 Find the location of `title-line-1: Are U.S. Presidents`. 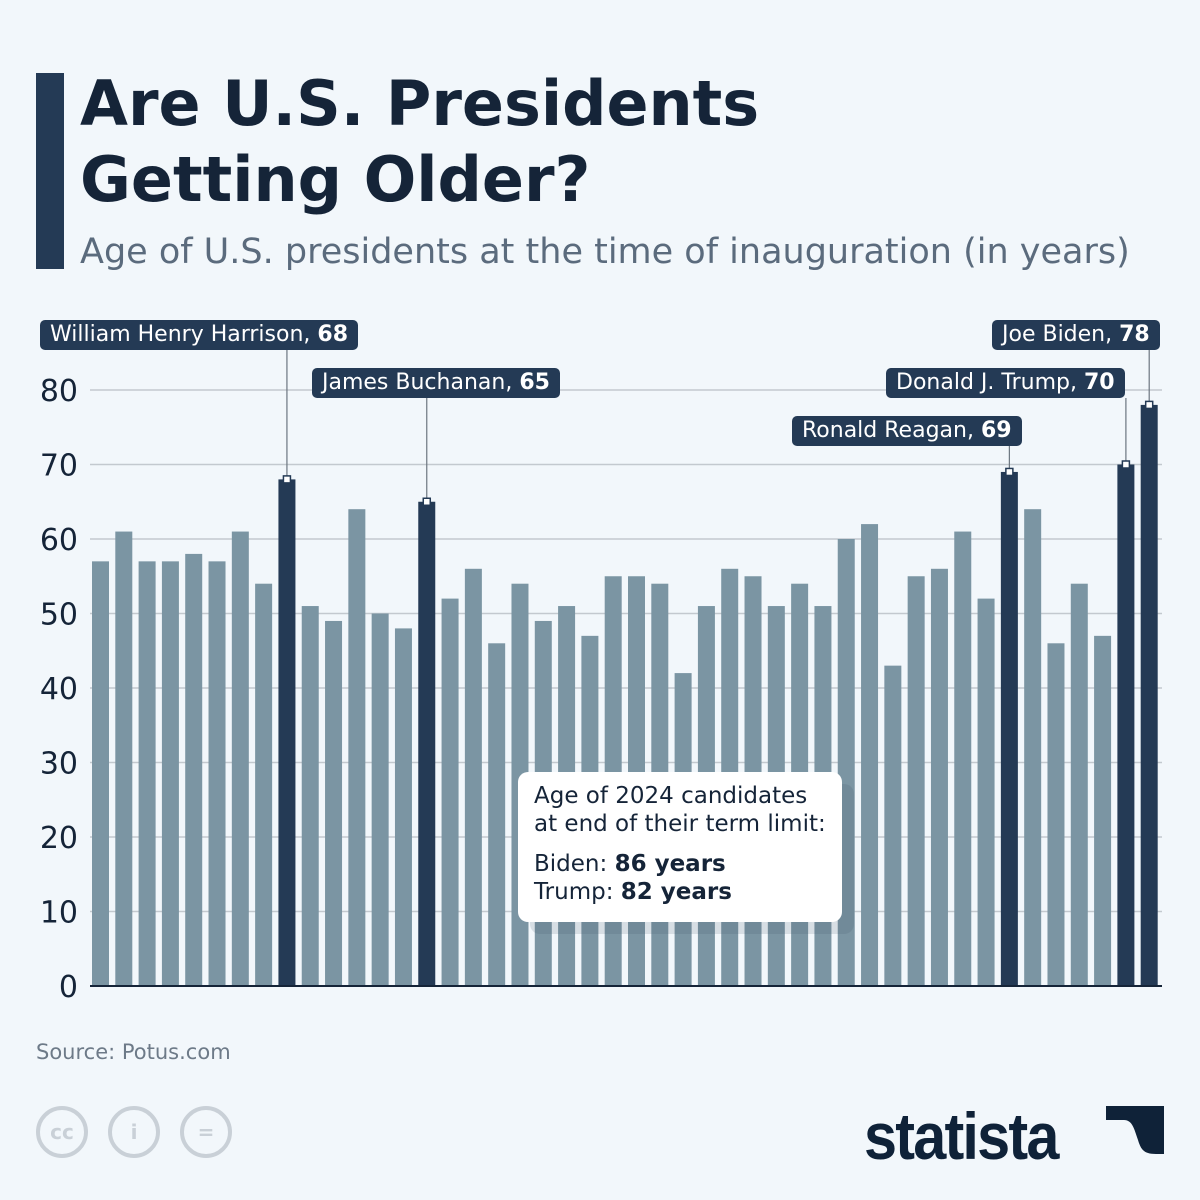

title-line-1: Are U.S. Presidents is located at coordinates (420, 103).